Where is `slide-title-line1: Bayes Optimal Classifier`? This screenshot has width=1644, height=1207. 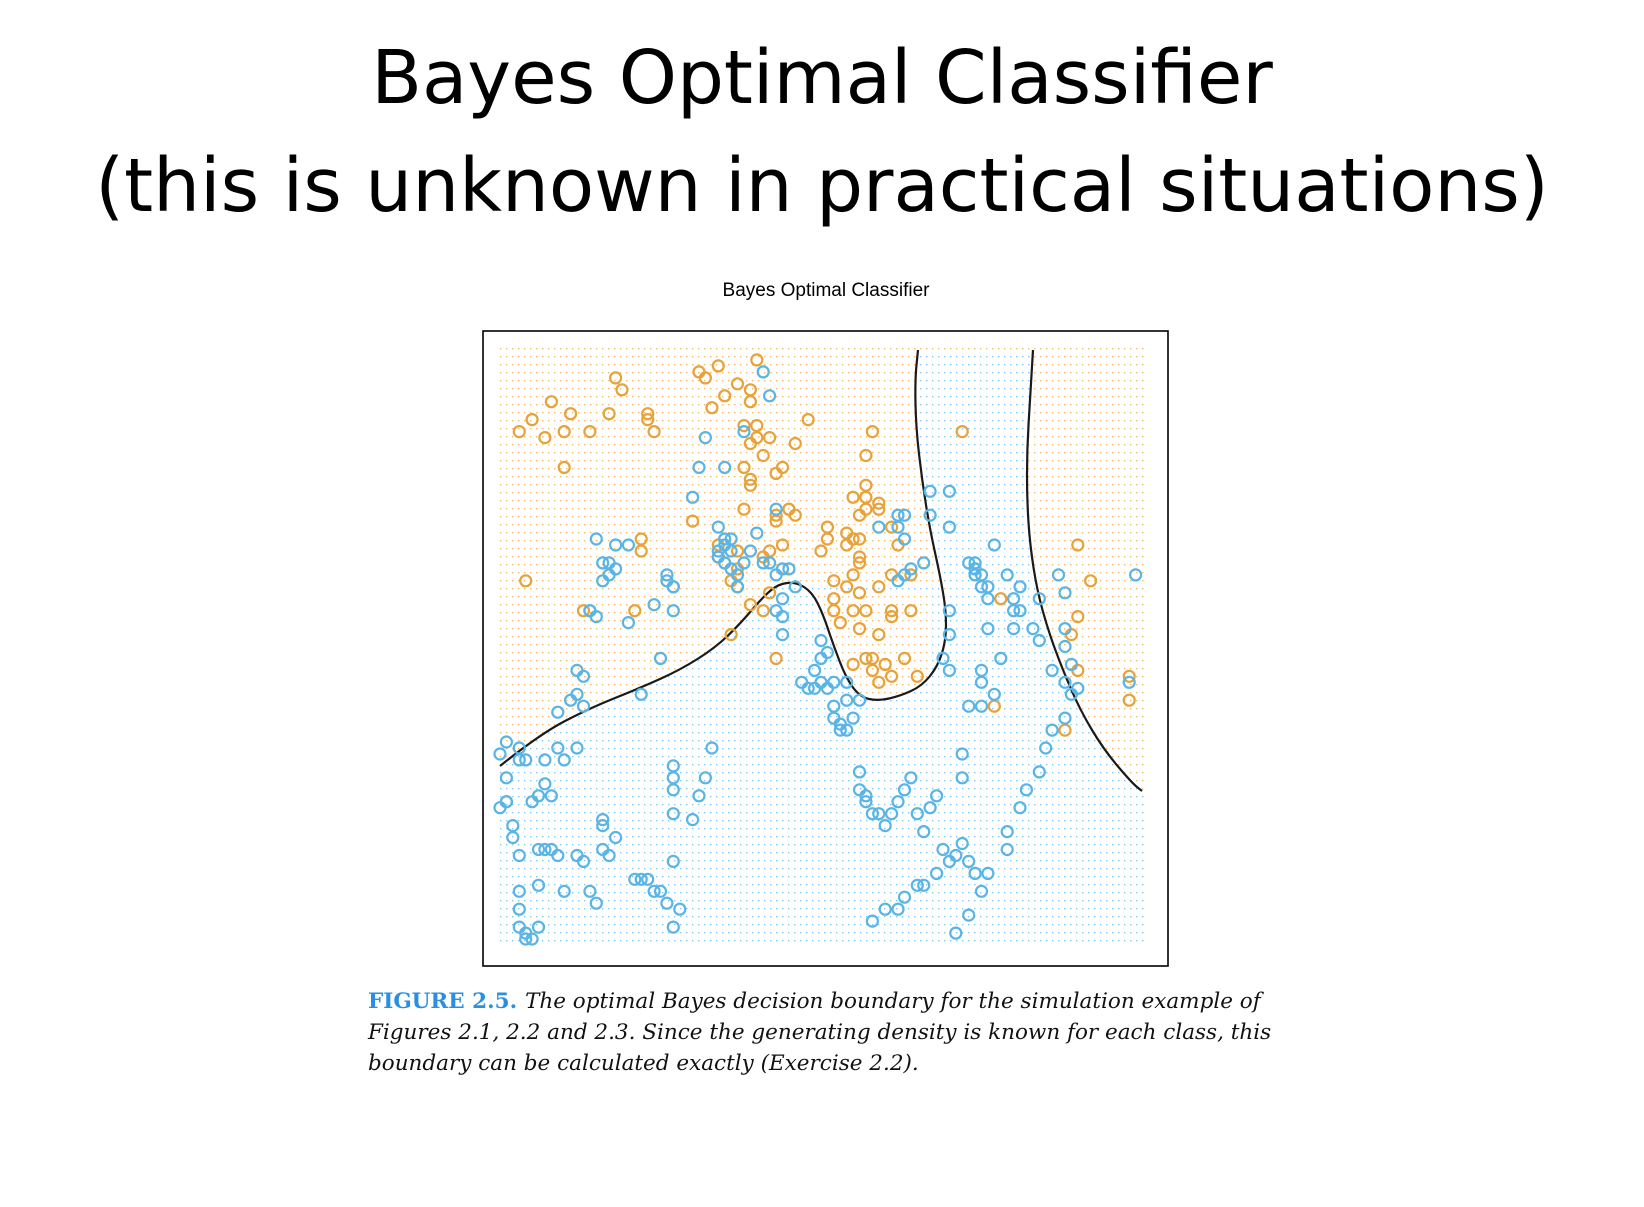
slide-title-line1: Bayes Optimal Classifier is located at coordinates (822, 78).